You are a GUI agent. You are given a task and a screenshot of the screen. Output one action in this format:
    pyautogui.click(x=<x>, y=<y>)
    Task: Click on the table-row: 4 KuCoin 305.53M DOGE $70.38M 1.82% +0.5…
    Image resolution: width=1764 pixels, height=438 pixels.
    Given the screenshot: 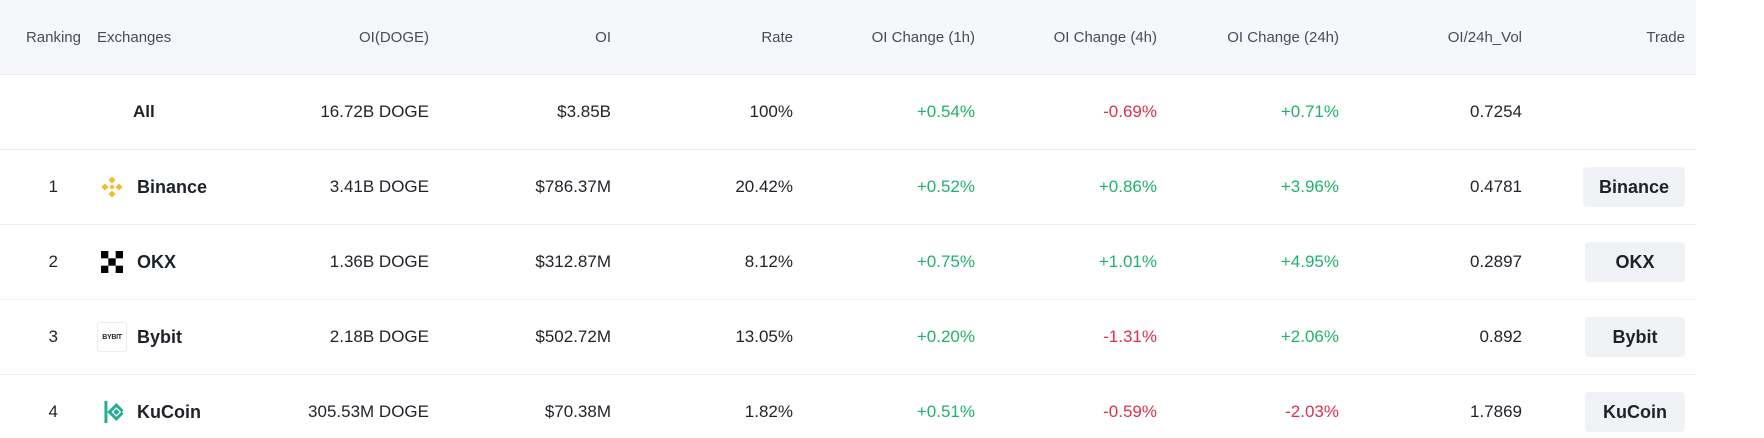 What is the action you would take?
    pyautogui.click(x=848, y=406)
    